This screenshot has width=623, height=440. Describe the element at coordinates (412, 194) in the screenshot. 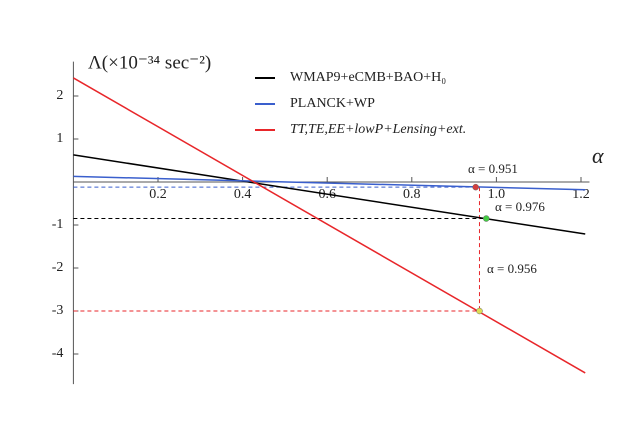

I see `x-tick-label: 0.8` at that location.